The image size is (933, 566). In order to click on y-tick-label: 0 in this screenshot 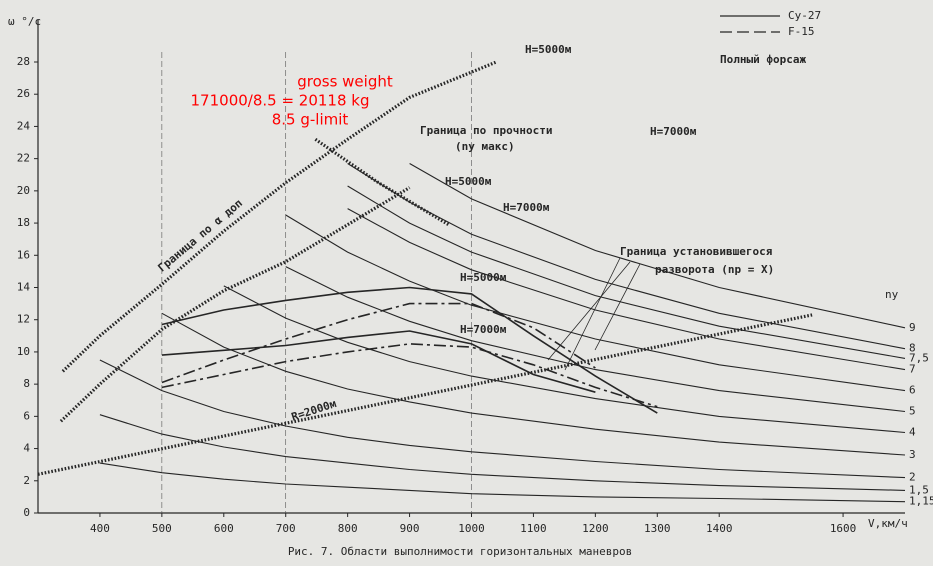, I will do `click(26, 512)`.